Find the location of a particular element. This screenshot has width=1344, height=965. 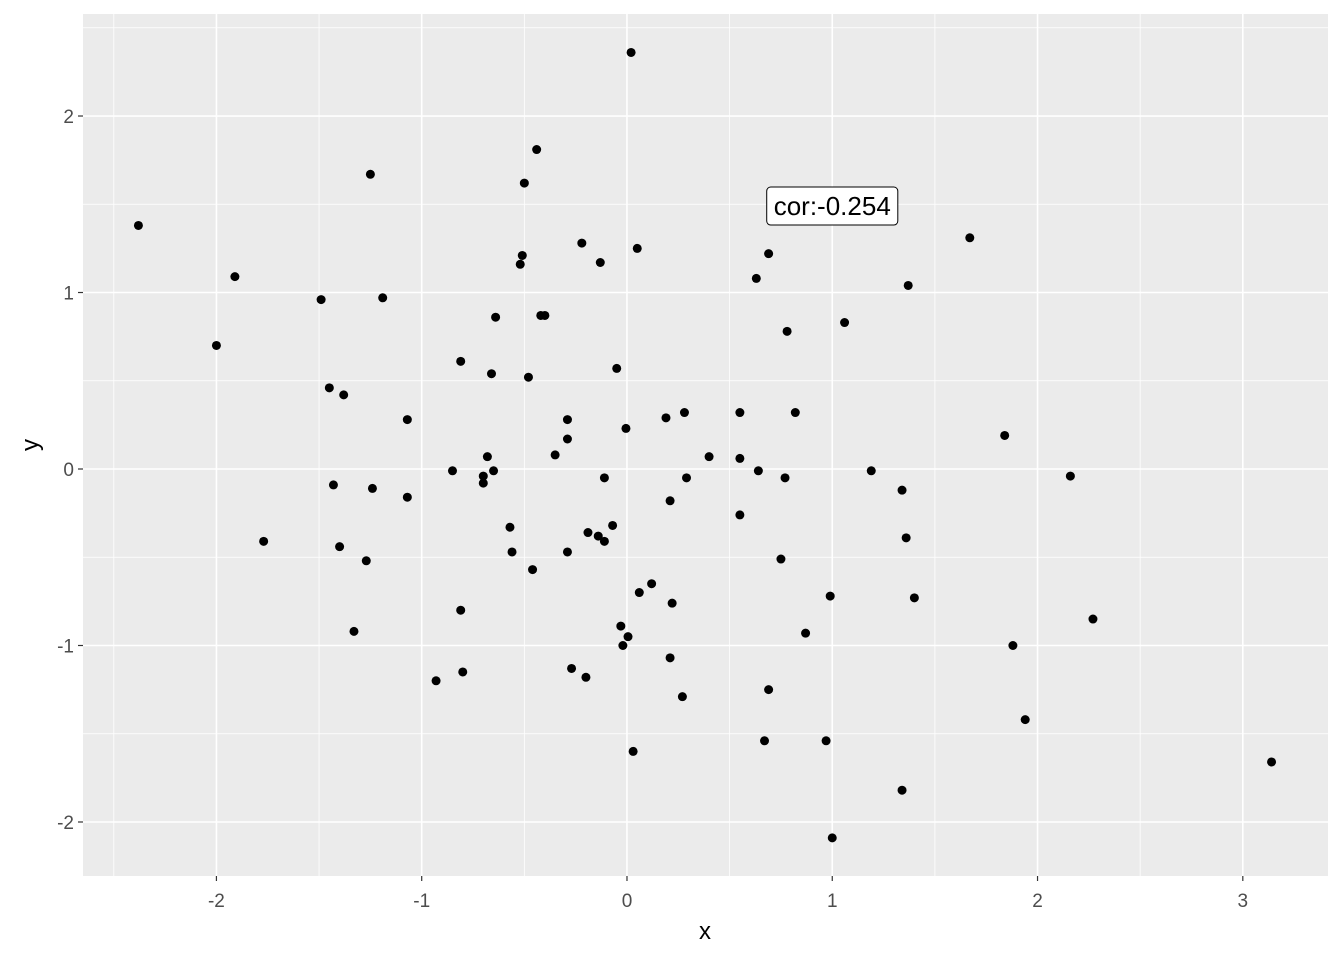

correlation-annotation: cor:-0.254 is located at coordinates (832, 206).